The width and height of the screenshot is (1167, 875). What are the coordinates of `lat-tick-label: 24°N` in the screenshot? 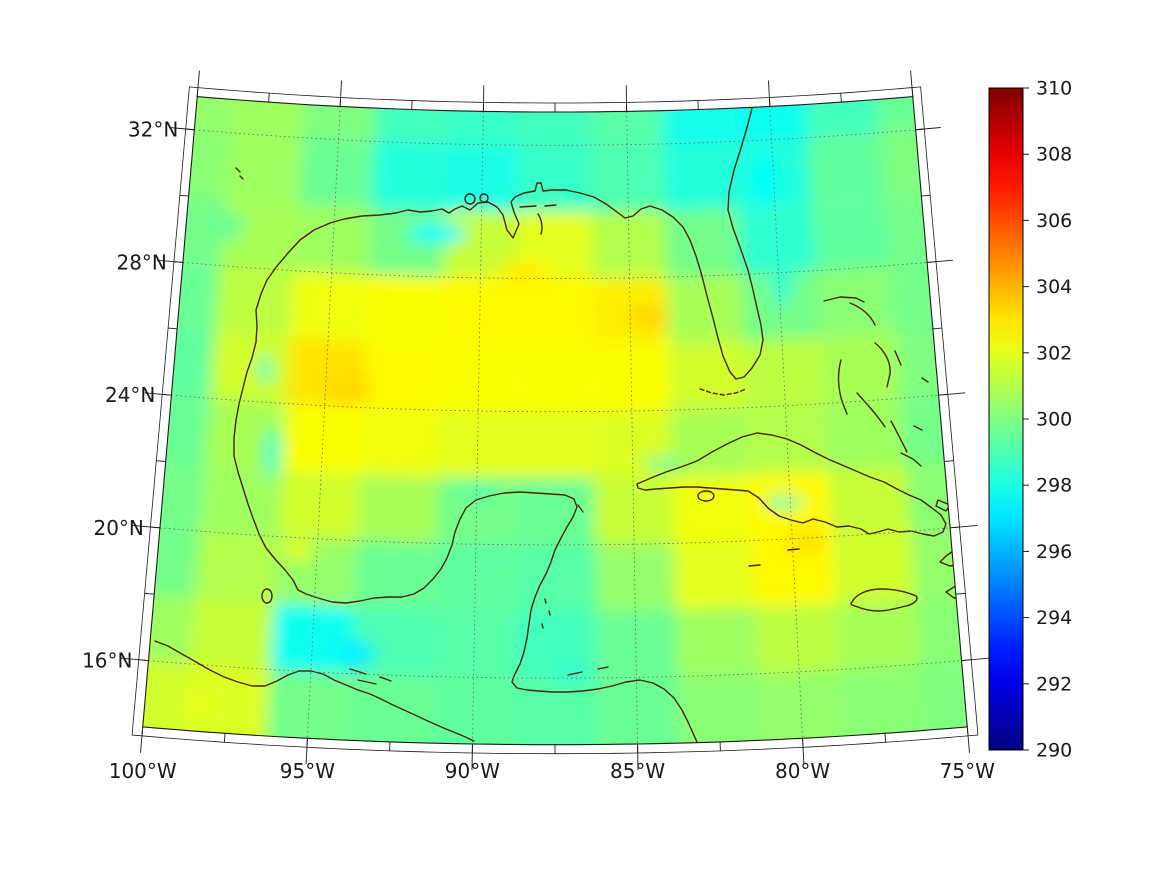 It's located at (130, 395).